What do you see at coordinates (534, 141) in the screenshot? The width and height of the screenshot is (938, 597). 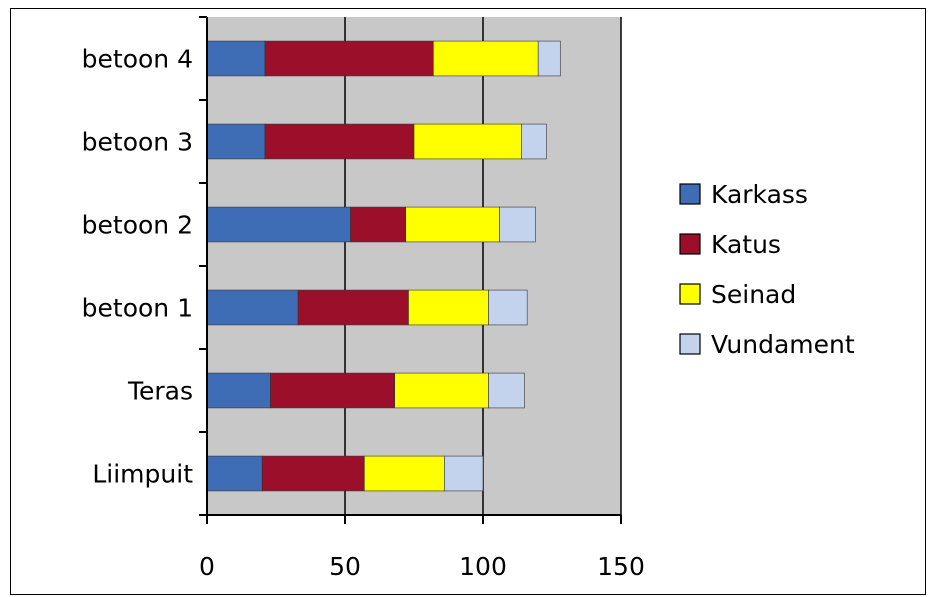 I see `bar-betoon-3-vundament` at bounding box center [534, 141].